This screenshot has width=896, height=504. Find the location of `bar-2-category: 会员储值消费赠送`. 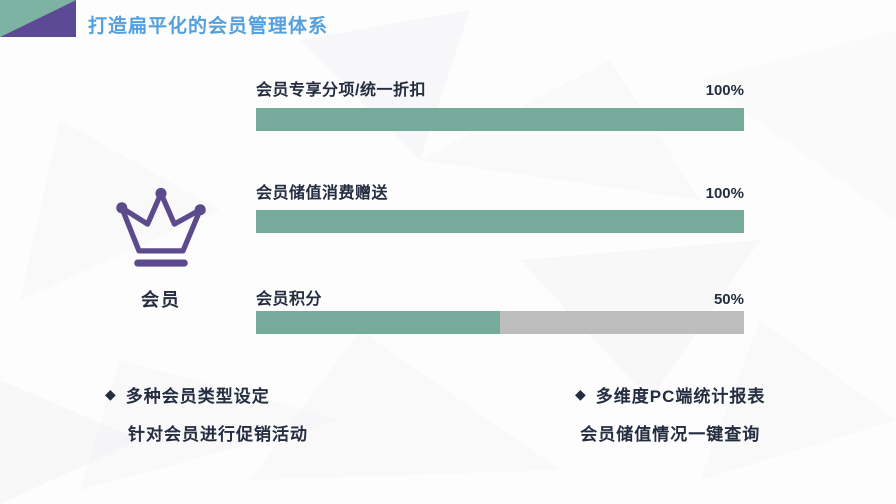

bar-2-category: 会员储值消费赠送 is located at coordinates (322, 193).